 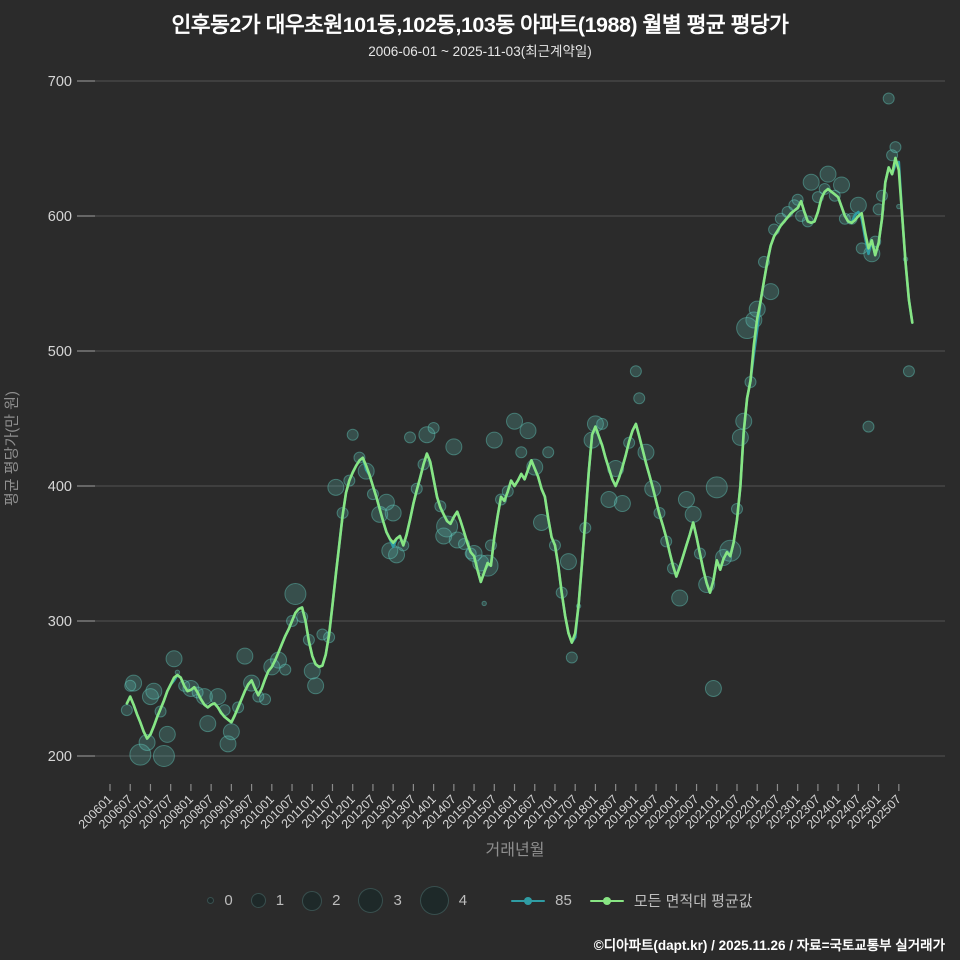 What do you see at coordinates (336, 900) in the screenshot?
I see `legend-size-2-label: 2` at bounding box center [336, 900].